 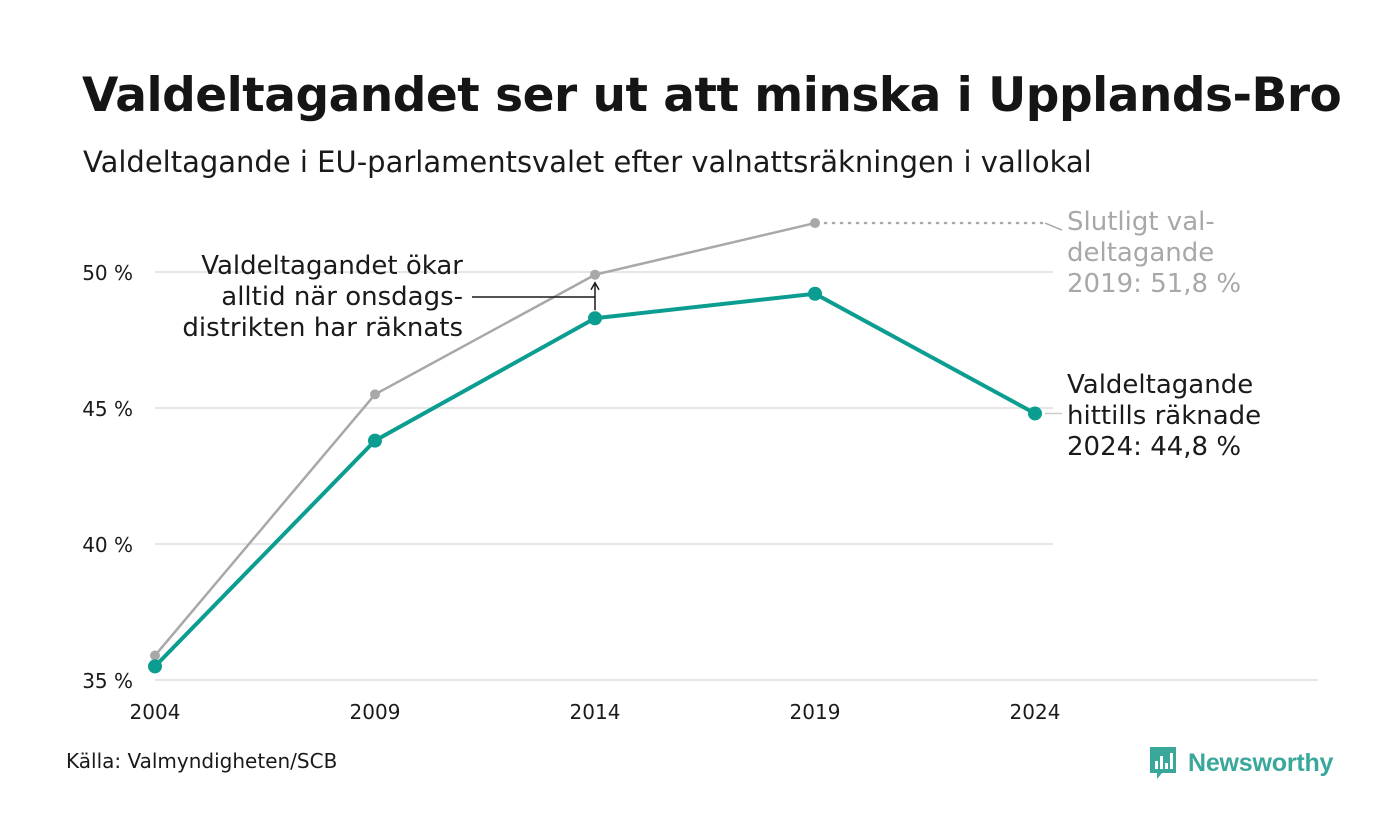 What do you see at coordinates (375, 712) in the screenshot?
I see `x-tick-label: 2009` at bounding box center [375, 712].